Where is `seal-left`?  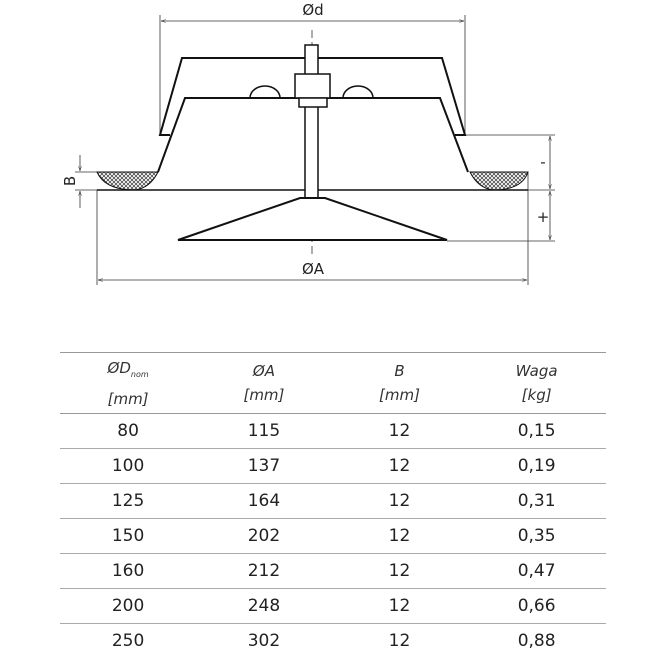 seal-left is located at coordinates (127, 181).